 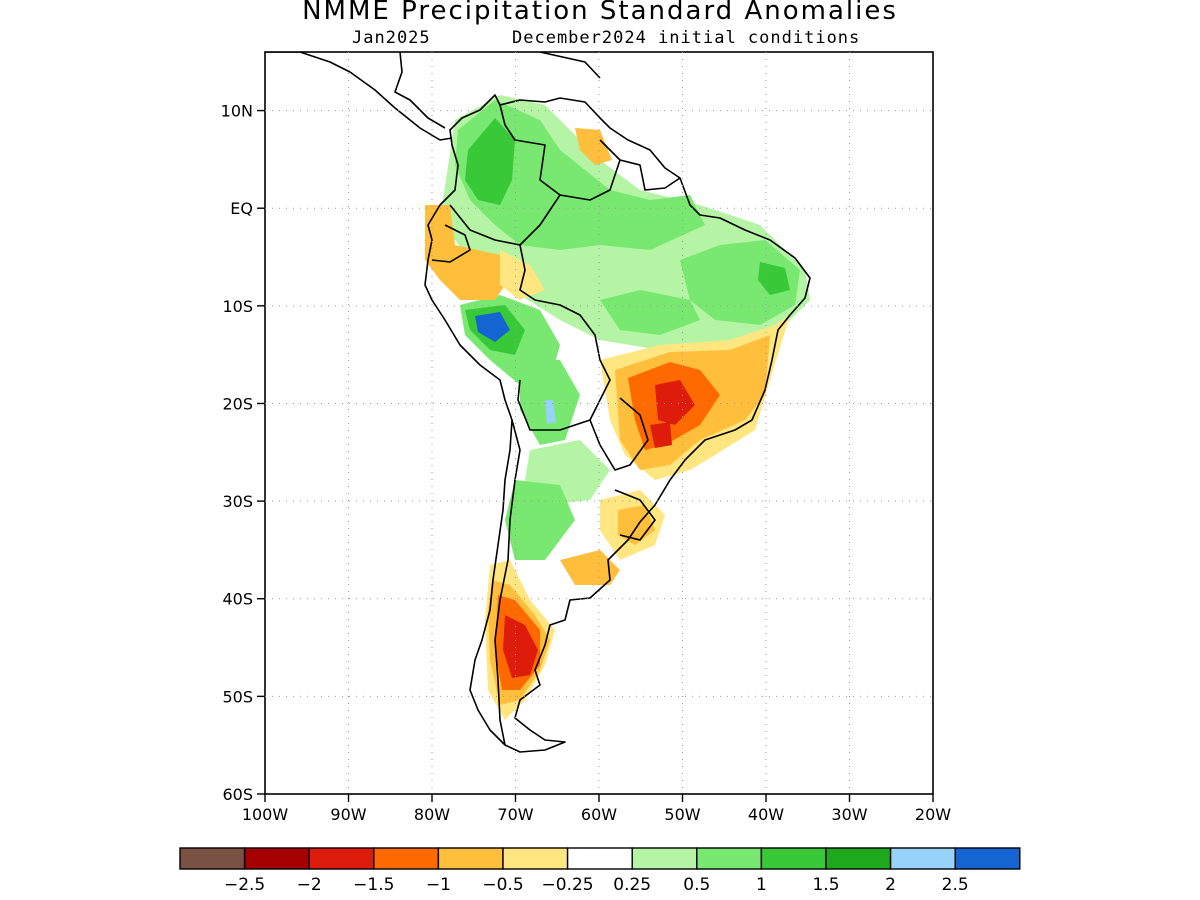 What do you see at coordinates (237, 599) in the screenshot?
I see `lat-tick-label: 40S` at bounding box center [237, 599].